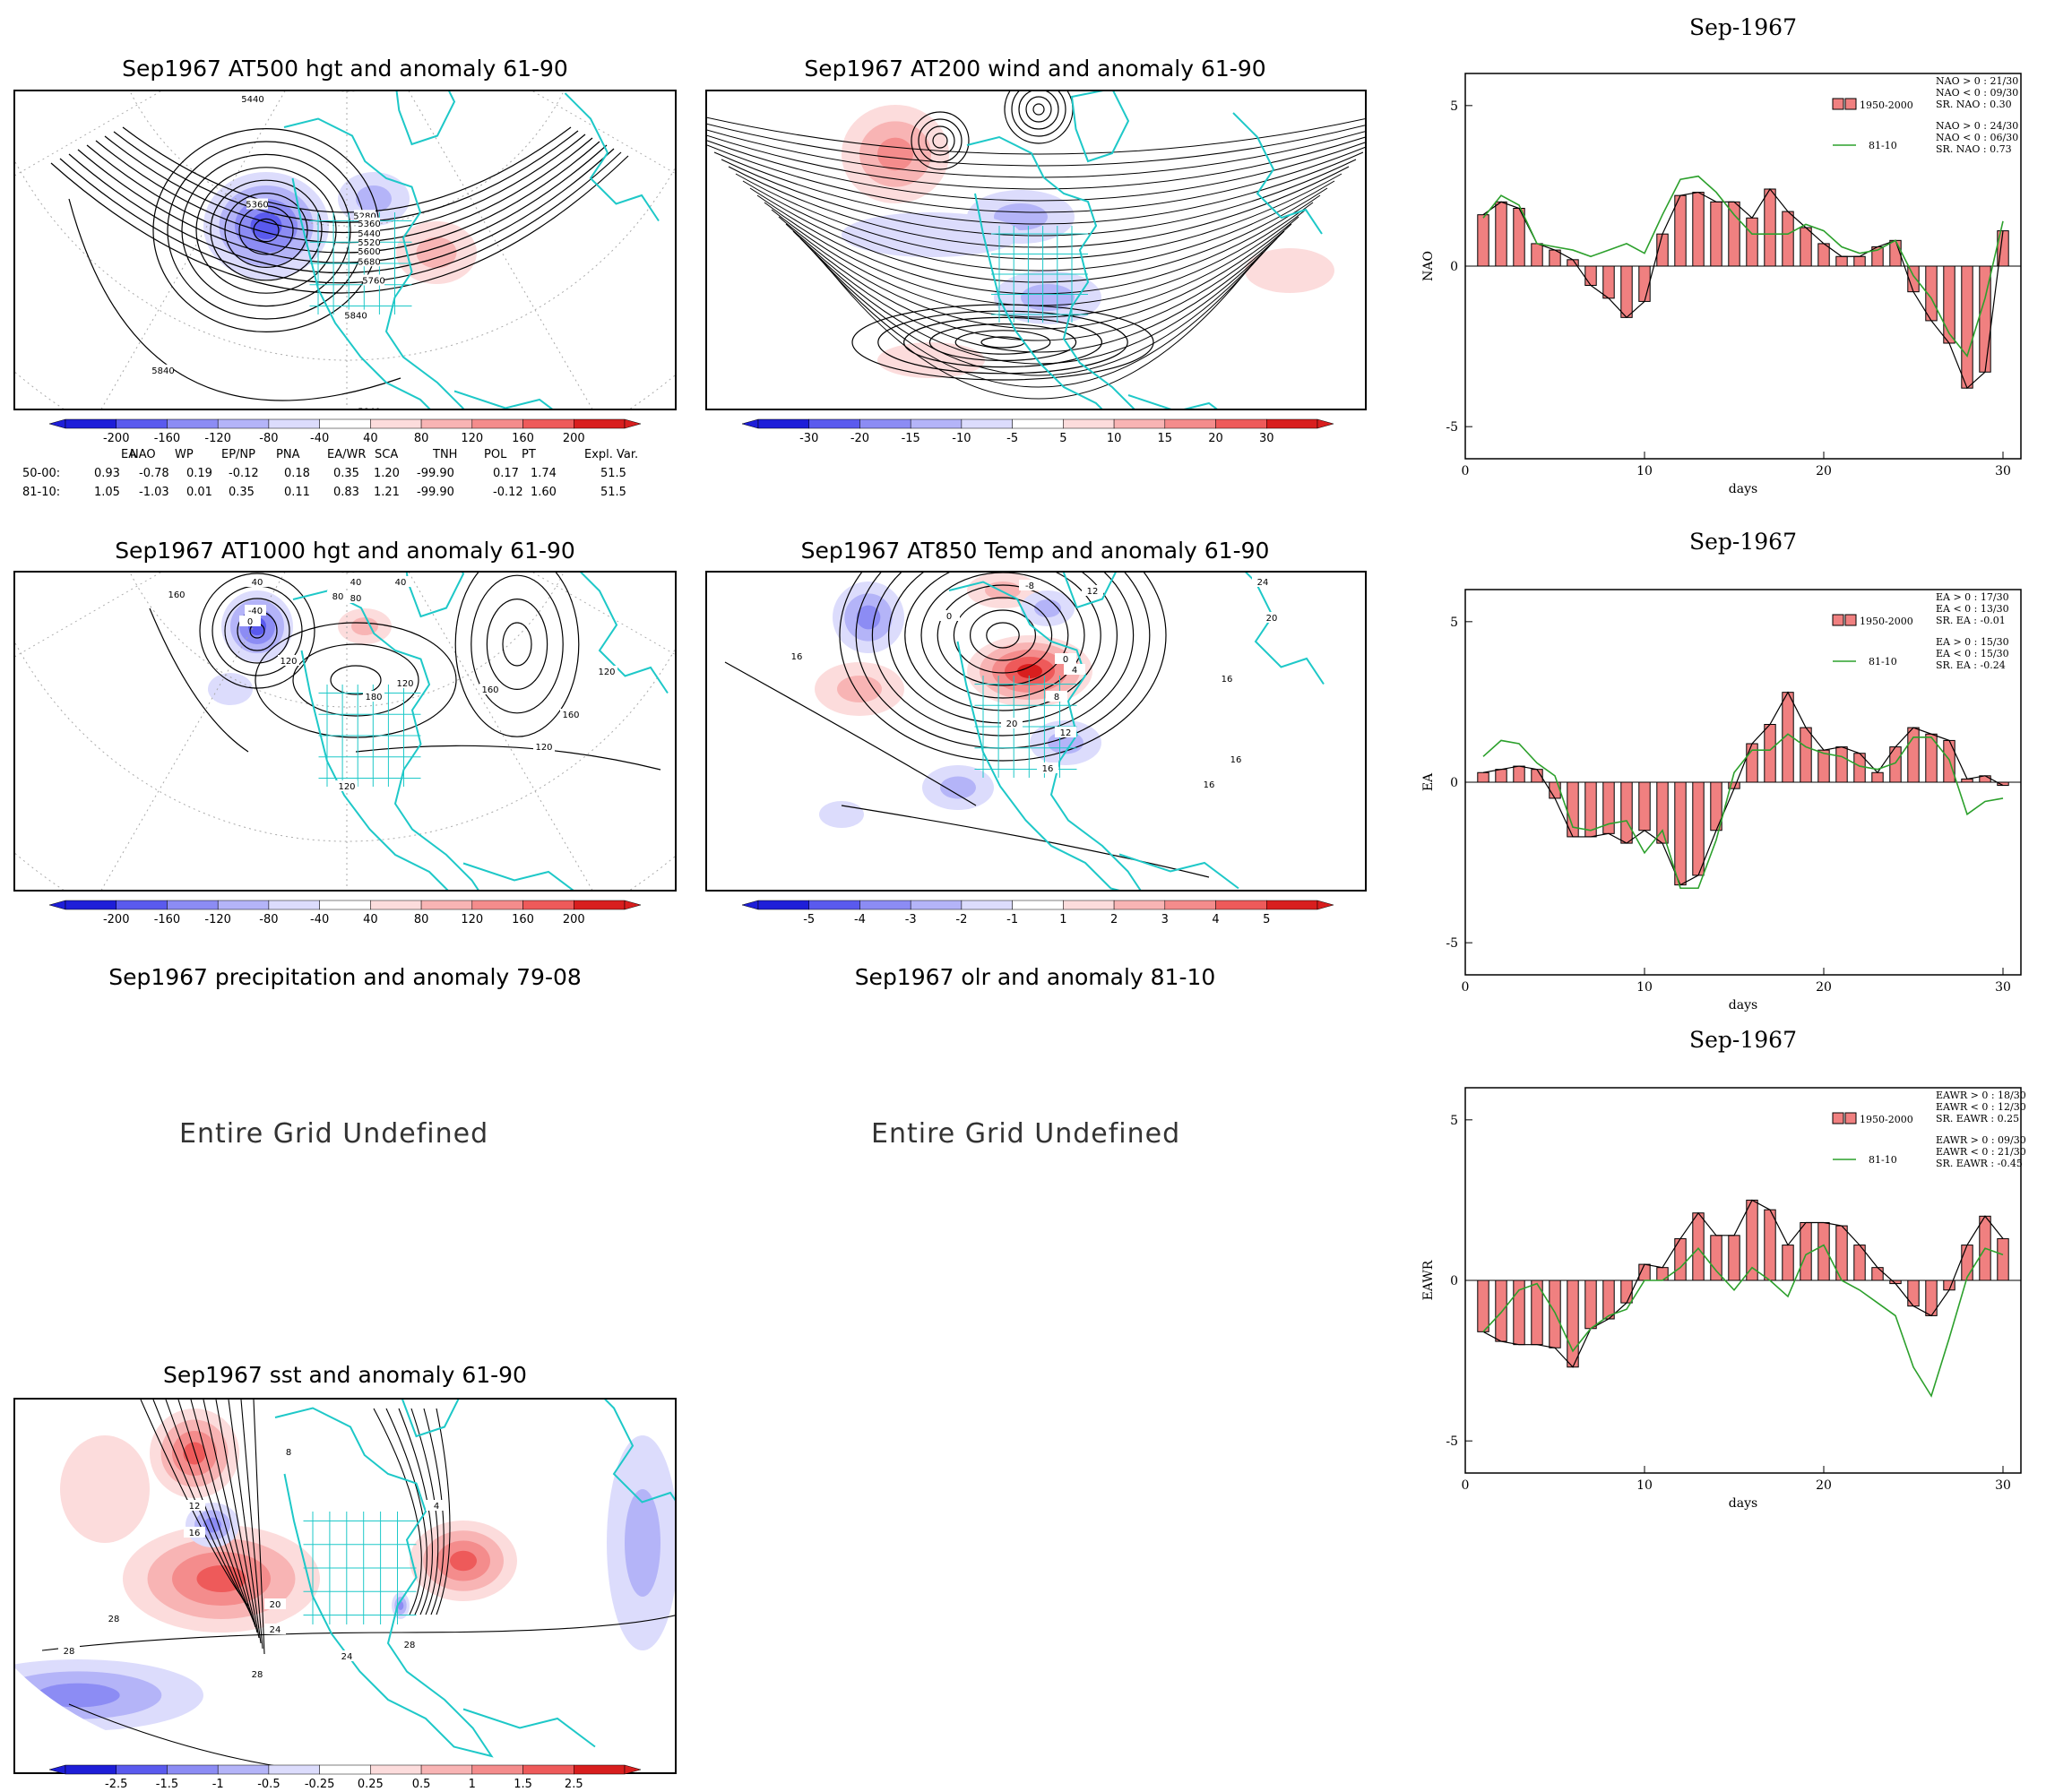  Describe the element at coordinates (129, 454) in the screenshot. I see `index-header-cell: EA` at that location.